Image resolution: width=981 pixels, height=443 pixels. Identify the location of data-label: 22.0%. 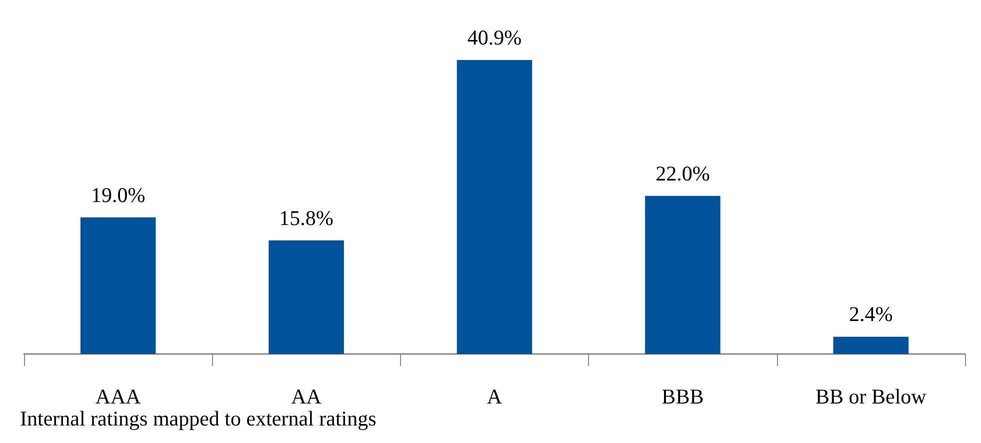
(683, 173).